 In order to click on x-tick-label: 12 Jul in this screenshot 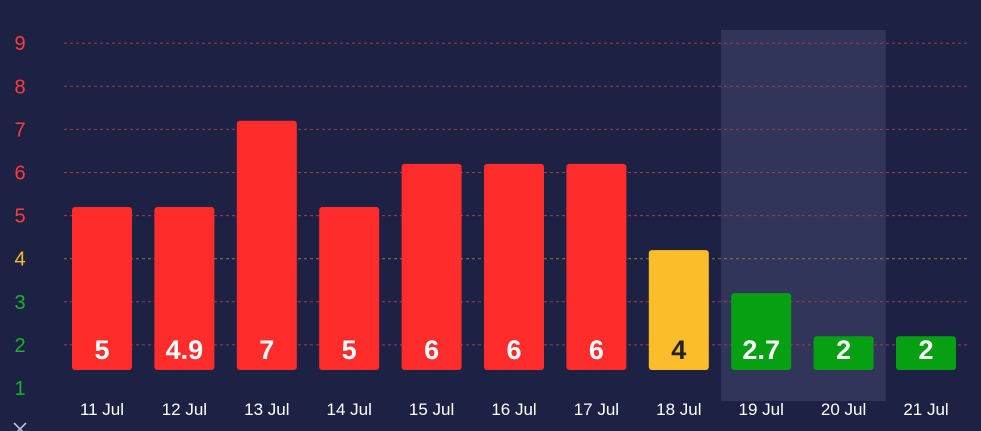, I will do `click(184, 409)`.